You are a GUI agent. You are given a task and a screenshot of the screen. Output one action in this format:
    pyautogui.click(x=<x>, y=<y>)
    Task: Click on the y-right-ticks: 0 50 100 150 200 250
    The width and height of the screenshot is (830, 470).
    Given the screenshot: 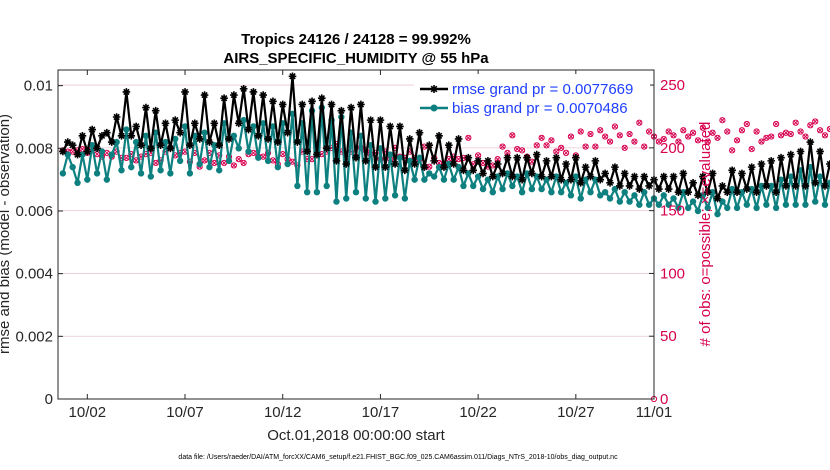 What is the action you would take?
    pyautogui.click(x=667, y=242)
    